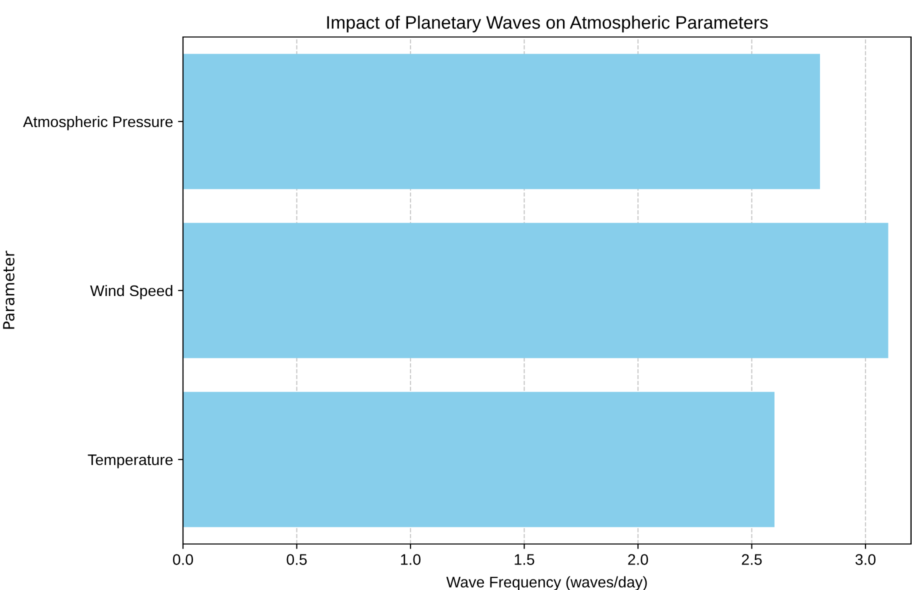 This screenshot has height=590, width=912. I want to click on chart-title: Impact of Planetary Waves on Atmospheric Parameters, so click(547, 24).